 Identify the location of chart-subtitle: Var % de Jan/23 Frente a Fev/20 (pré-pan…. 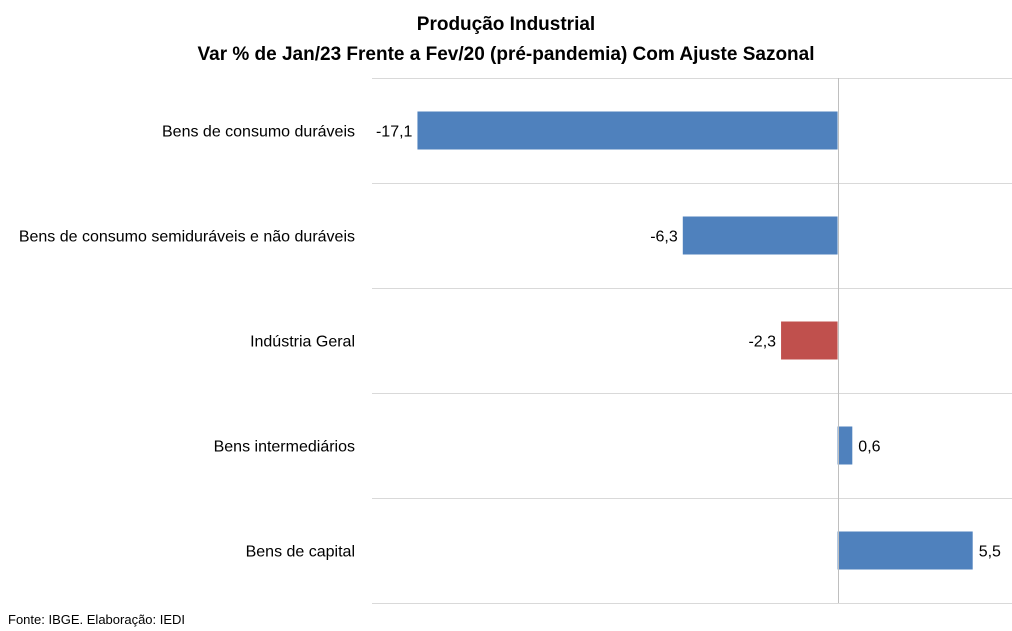
(506, 54).